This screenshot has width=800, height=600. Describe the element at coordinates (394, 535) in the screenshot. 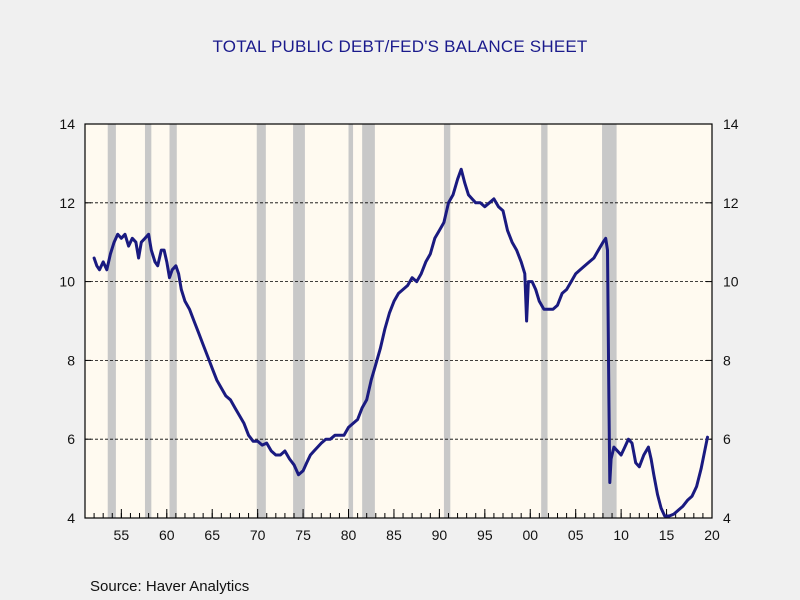

I see `x-tick-label: 85` at that location.